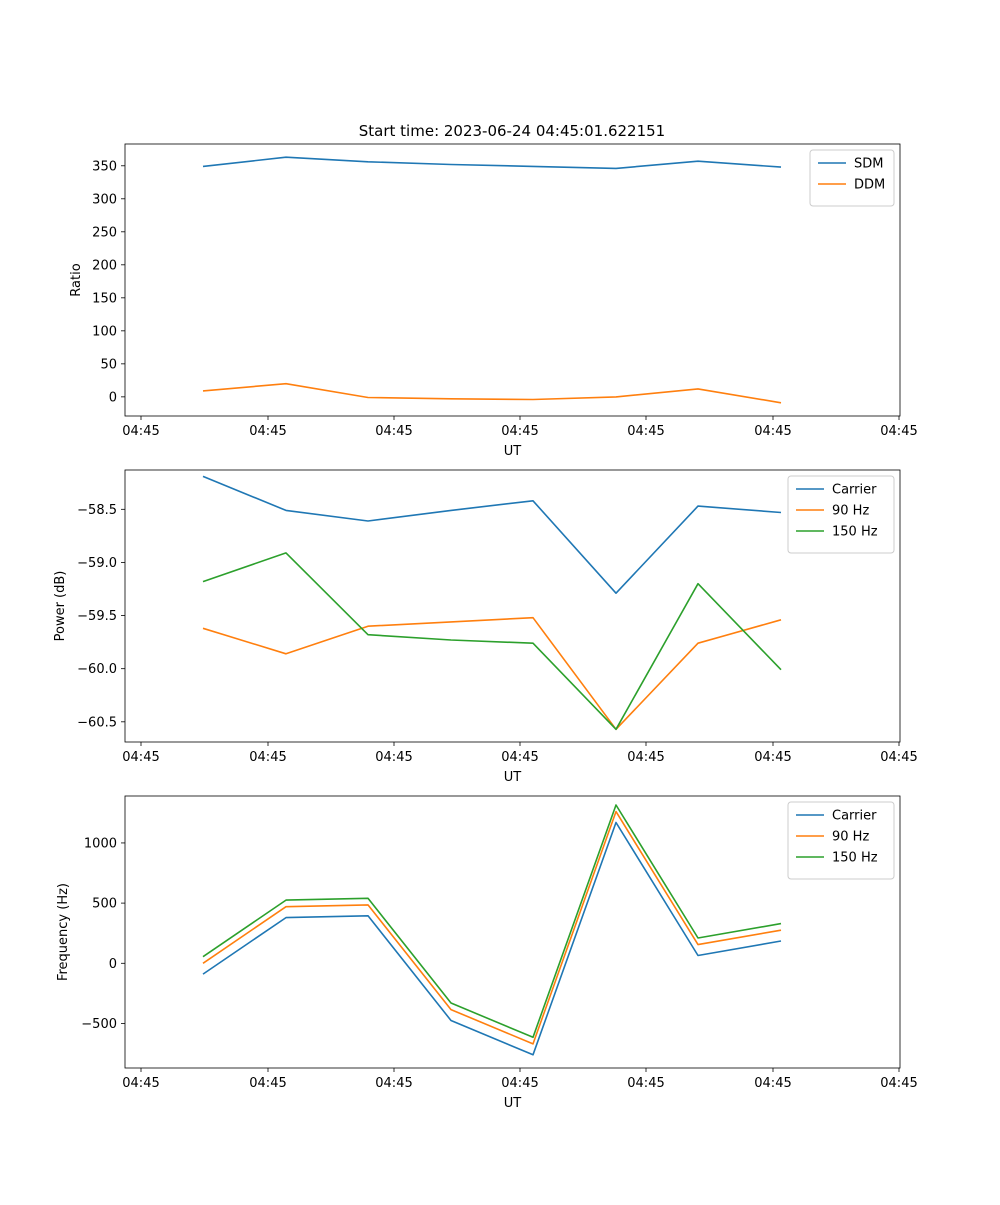 This screenshot has width=1000, height=1205. What do you see at coordinates (104, 232) in the screenshot?
I see `y-tick-label: 250` at bounding box center [104, 232].